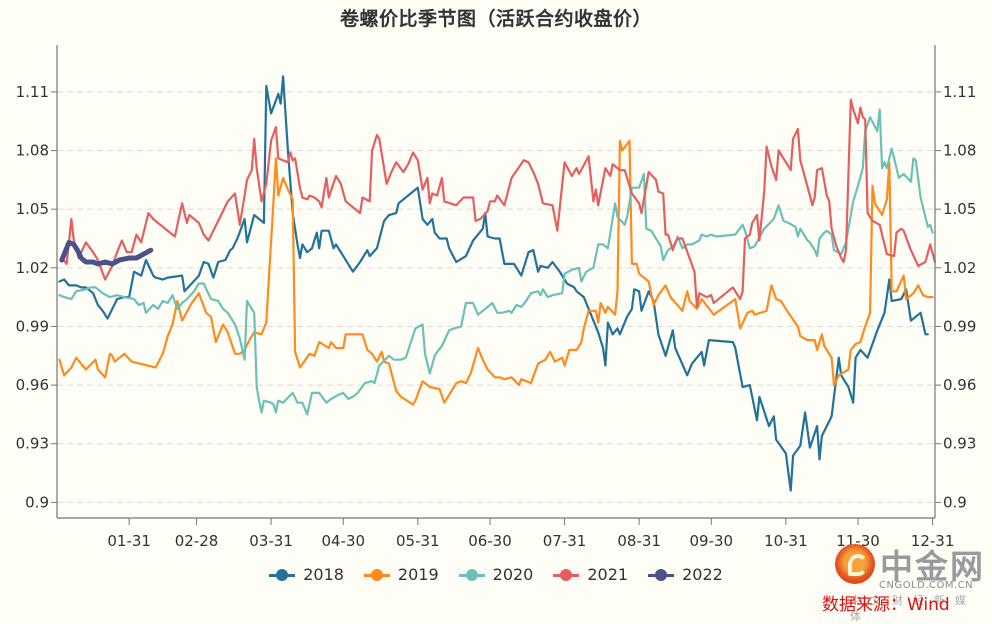 Image resolution: width=992 pixels, height=624 pixels. I want to click on legend-label: 2018, so click(323, 574).